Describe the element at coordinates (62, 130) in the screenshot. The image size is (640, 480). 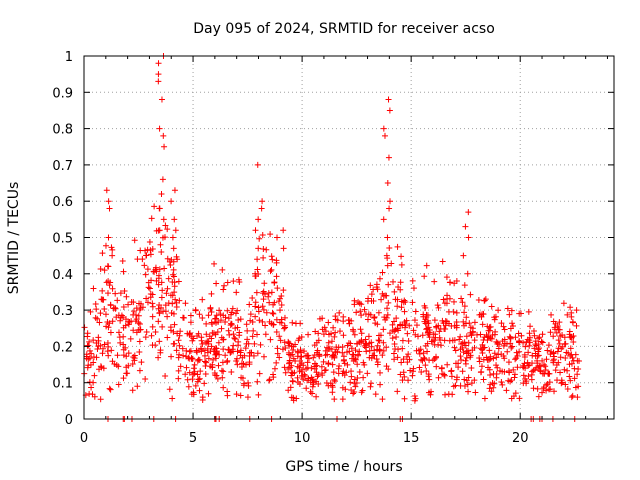
I see `y-tick-label: 0.8` at that location.